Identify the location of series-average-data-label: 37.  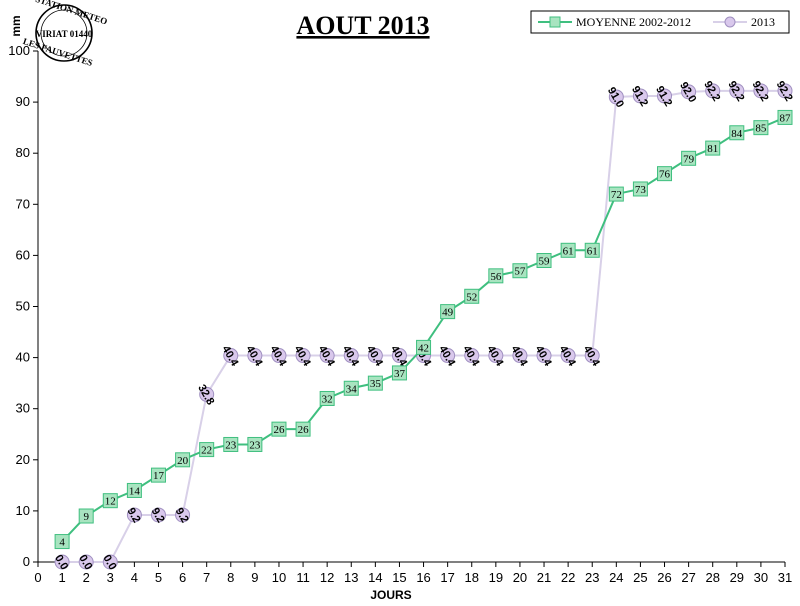
(400, 374).